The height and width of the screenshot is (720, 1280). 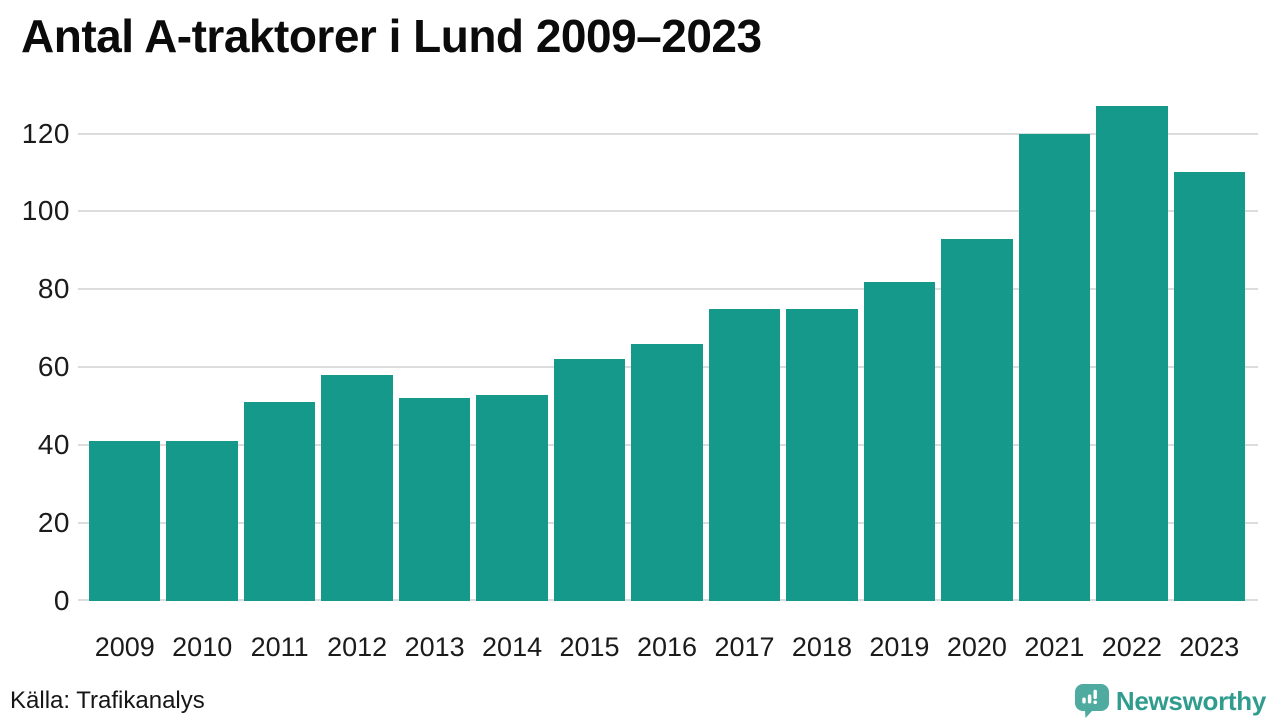 What do you see at coordinates (53, 445) in the screenshot?
I see `y-tick-label-40: 40` at bounding box center [53, 445].